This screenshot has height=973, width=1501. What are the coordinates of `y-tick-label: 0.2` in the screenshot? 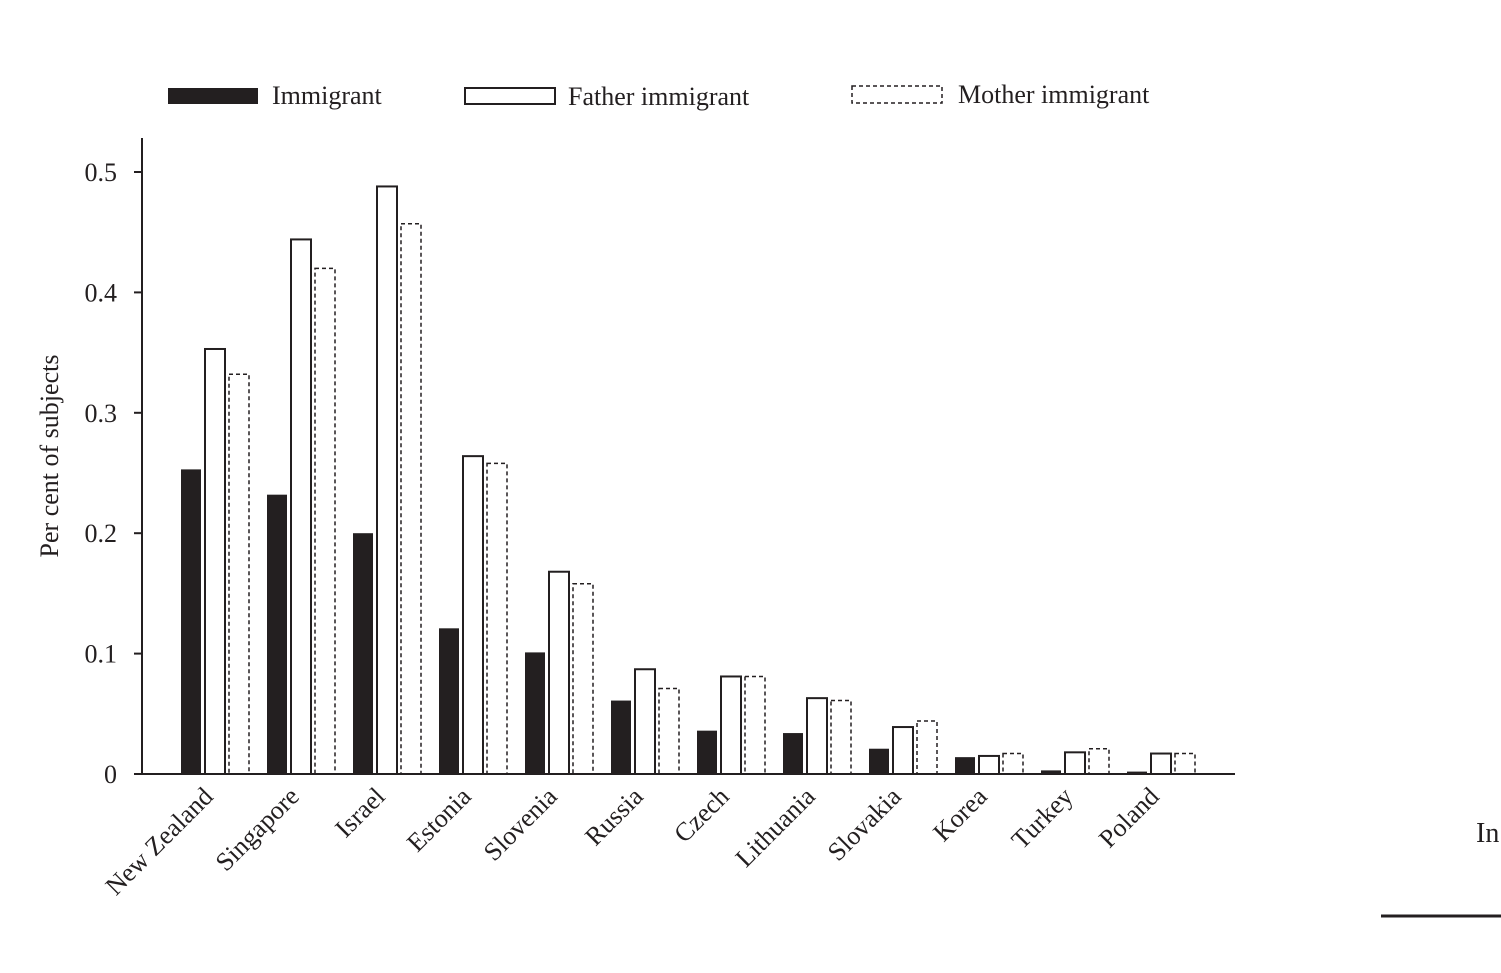 It's located at (101, 533).